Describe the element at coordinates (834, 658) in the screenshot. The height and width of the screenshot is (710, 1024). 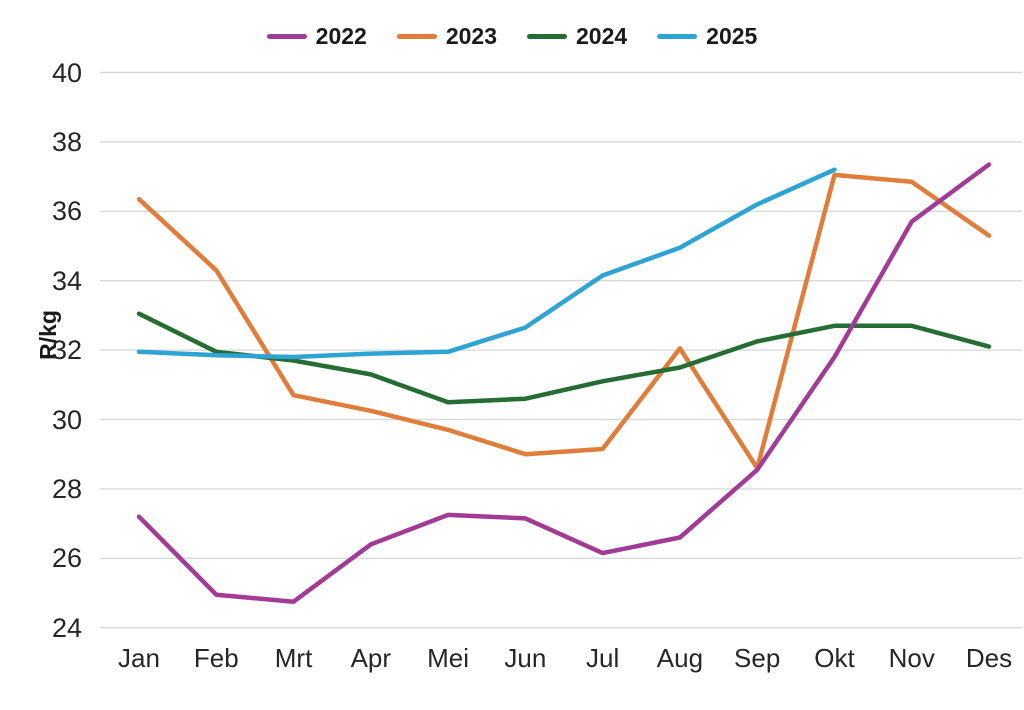
I see `x-tick-label-Okt: Okt` at that location.